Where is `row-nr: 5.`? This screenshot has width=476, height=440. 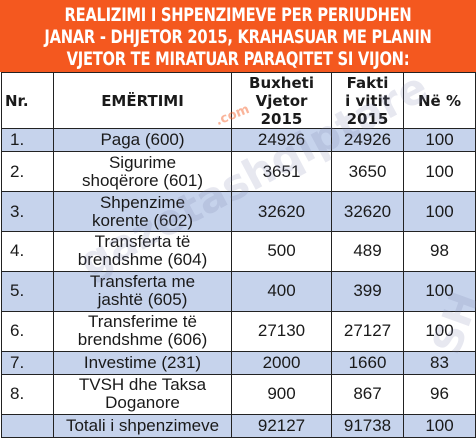
row-nr: 5. is located at coordinates (27, 291).